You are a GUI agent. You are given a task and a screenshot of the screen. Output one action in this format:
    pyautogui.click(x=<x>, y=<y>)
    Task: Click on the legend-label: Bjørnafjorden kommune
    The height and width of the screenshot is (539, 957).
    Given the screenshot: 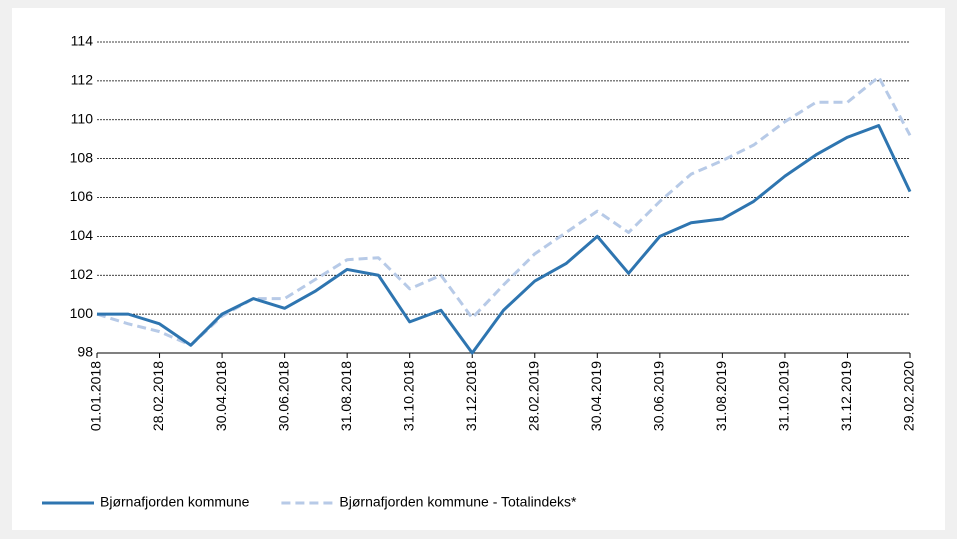 What is the action you would take?
    pyautogui.click(x=175, y=502)
    